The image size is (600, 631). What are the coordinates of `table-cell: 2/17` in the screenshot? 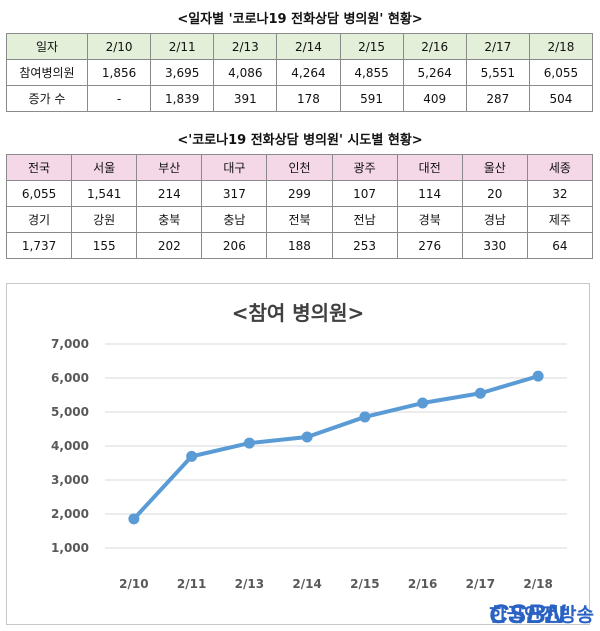 It's located at (497, 46).